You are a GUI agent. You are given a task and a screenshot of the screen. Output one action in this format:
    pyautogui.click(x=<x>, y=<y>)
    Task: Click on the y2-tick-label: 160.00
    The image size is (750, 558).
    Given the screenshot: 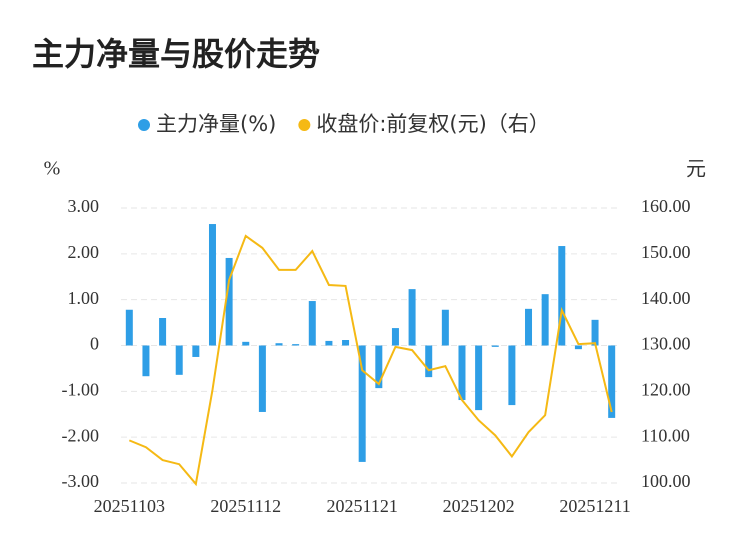 What is the action you would take?
    pyautogui.click(x=666, y=206)
    